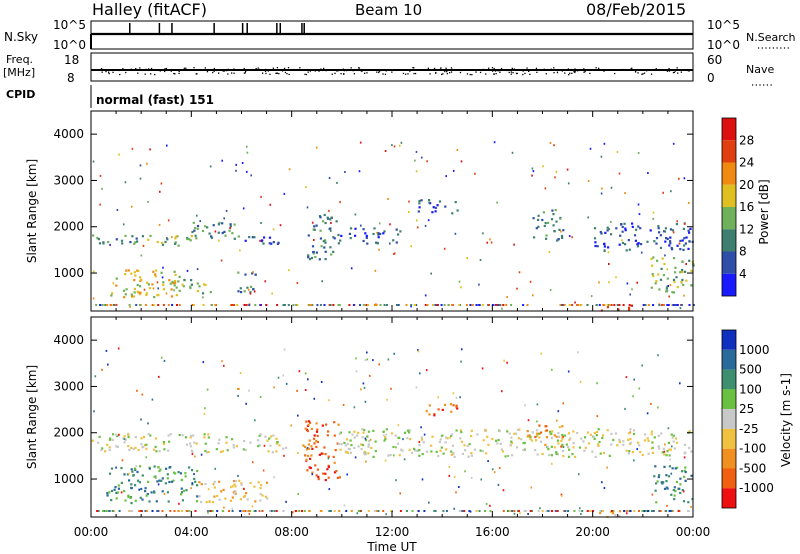 This screenshot has width=800, height=554. I want to click on nsky-panel, so click(391, 36).